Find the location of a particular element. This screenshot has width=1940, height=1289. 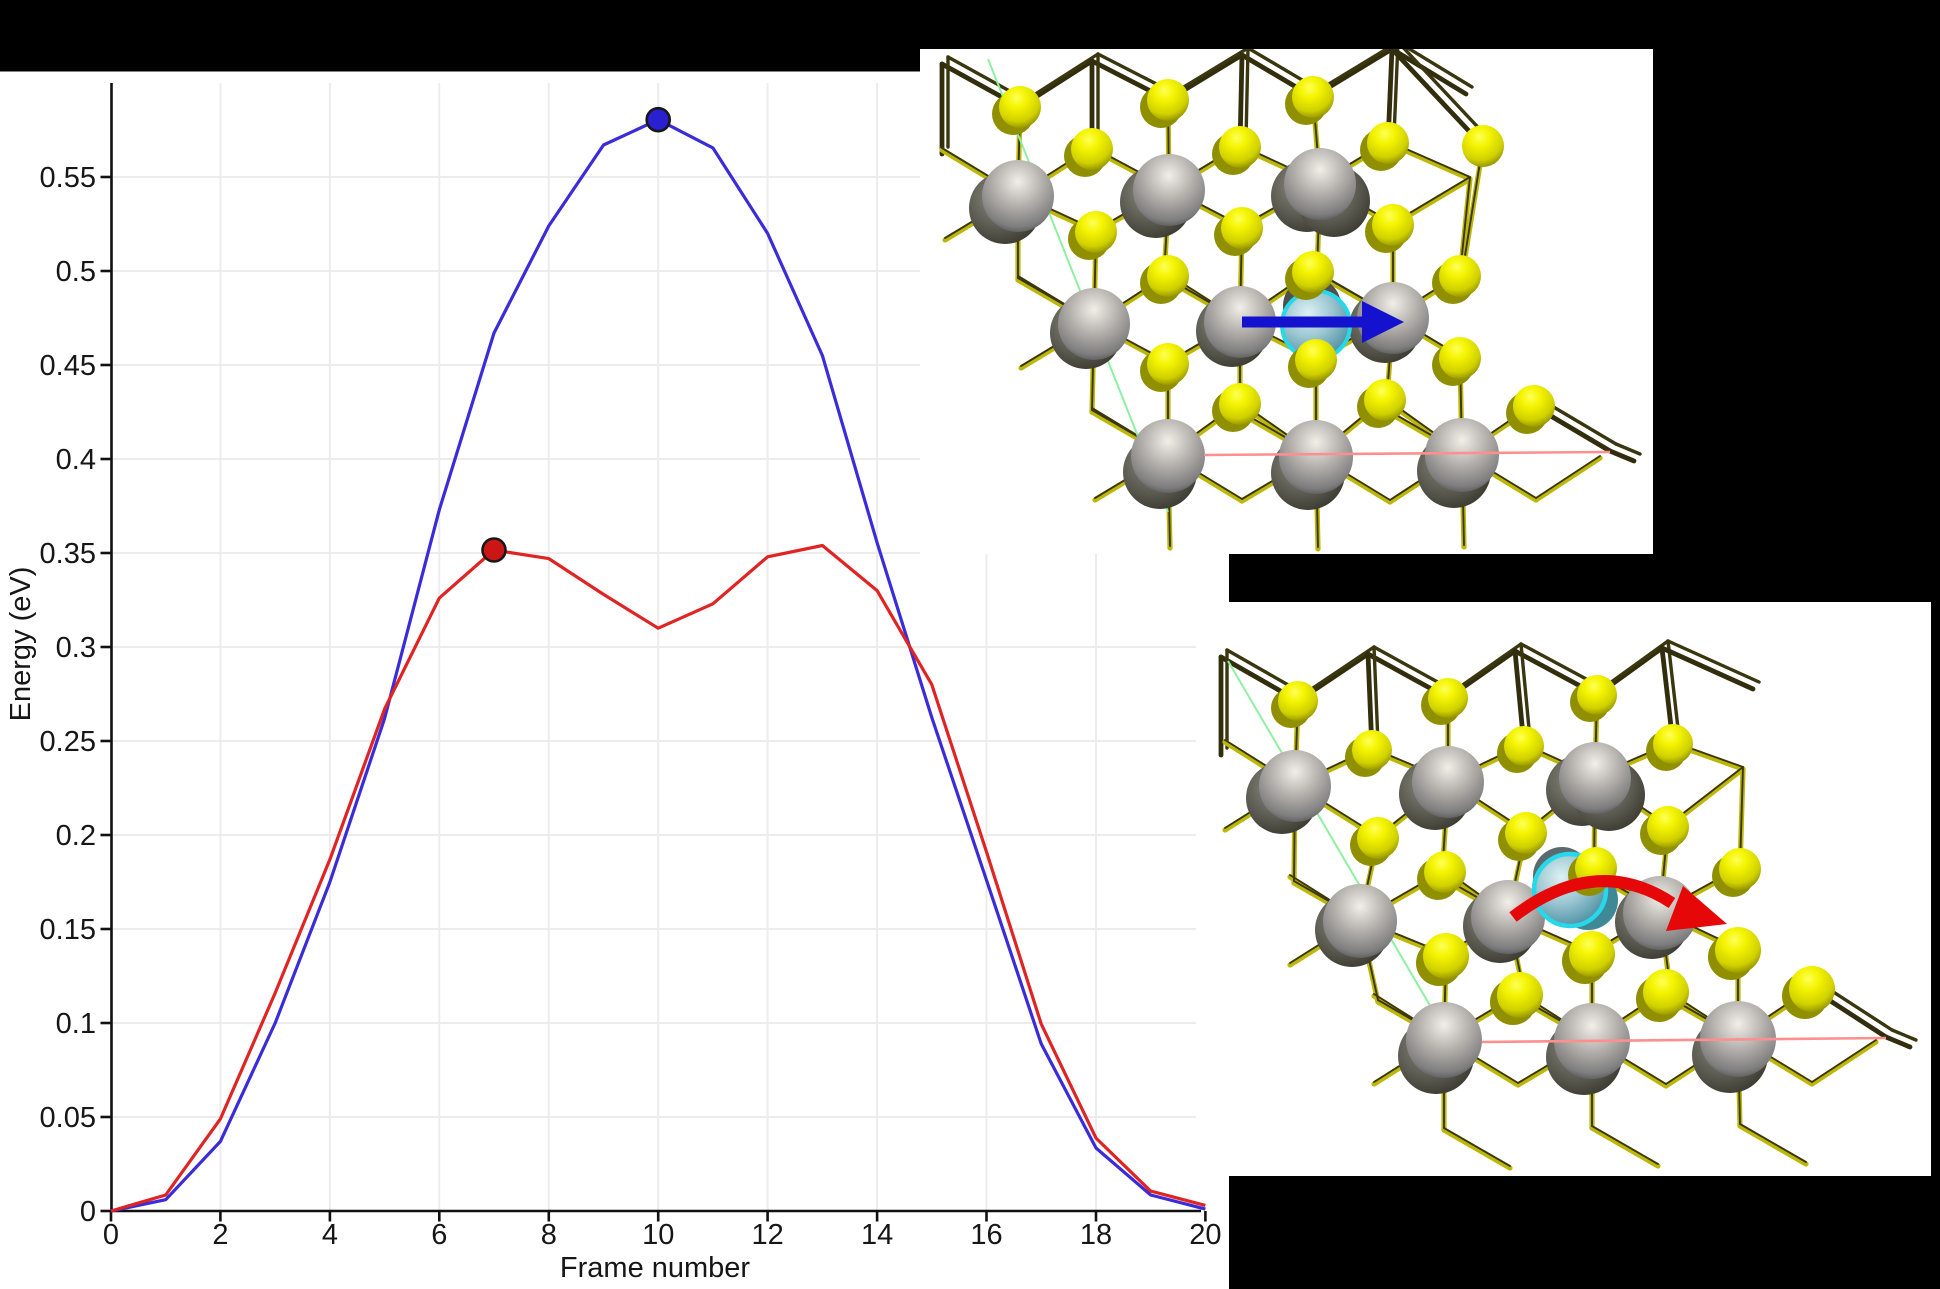

svg-text: 20 is located at coordinates (1205, 1235).